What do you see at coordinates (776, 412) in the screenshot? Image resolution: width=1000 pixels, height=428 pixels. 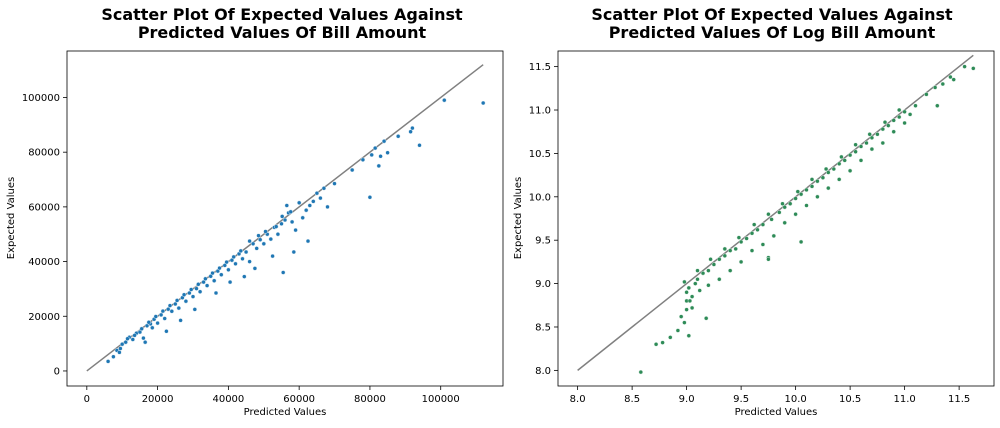 I see `x-axis-label: Predicted Values` at bounding box center [776, 412].